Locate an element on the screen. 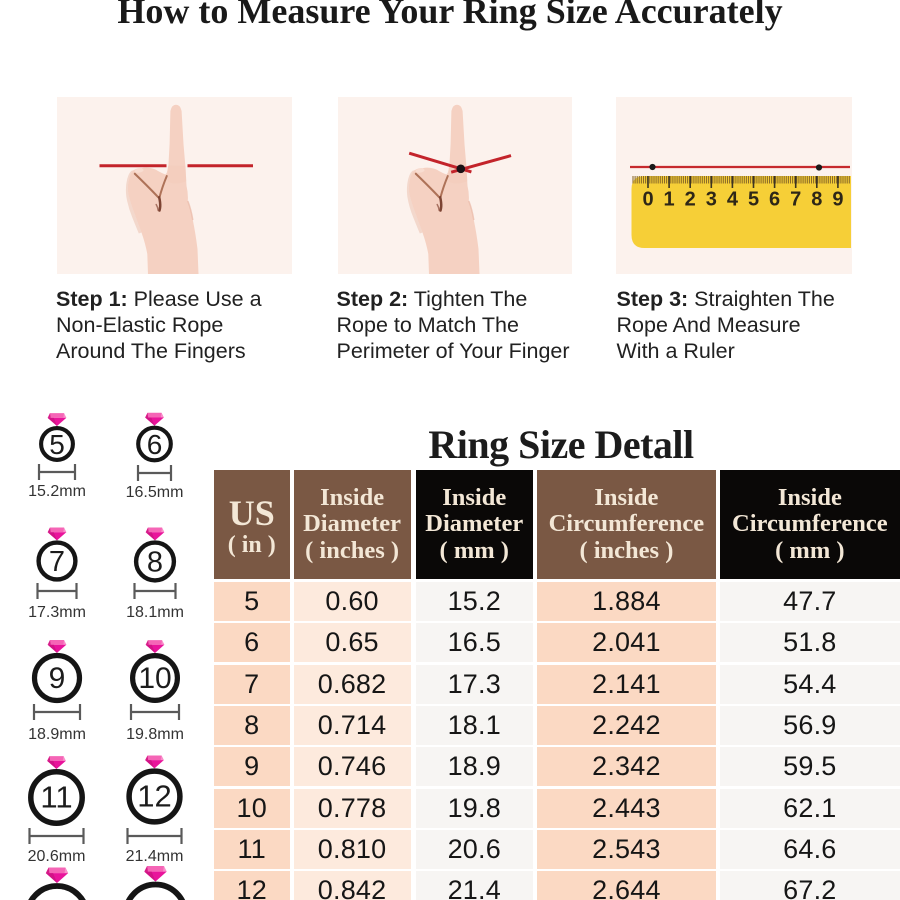 This screenshot has height=900, width=900. svg-text: 3 is located at coordinates (711, 200).